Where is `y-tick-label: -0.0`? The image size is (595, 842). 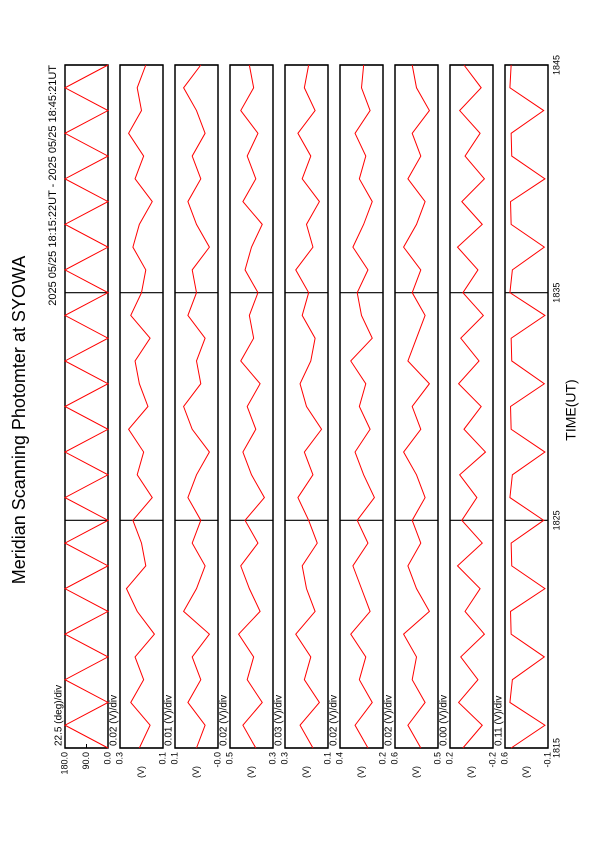
y-tick-label: -0.0 is located at coordinates (217, 760).